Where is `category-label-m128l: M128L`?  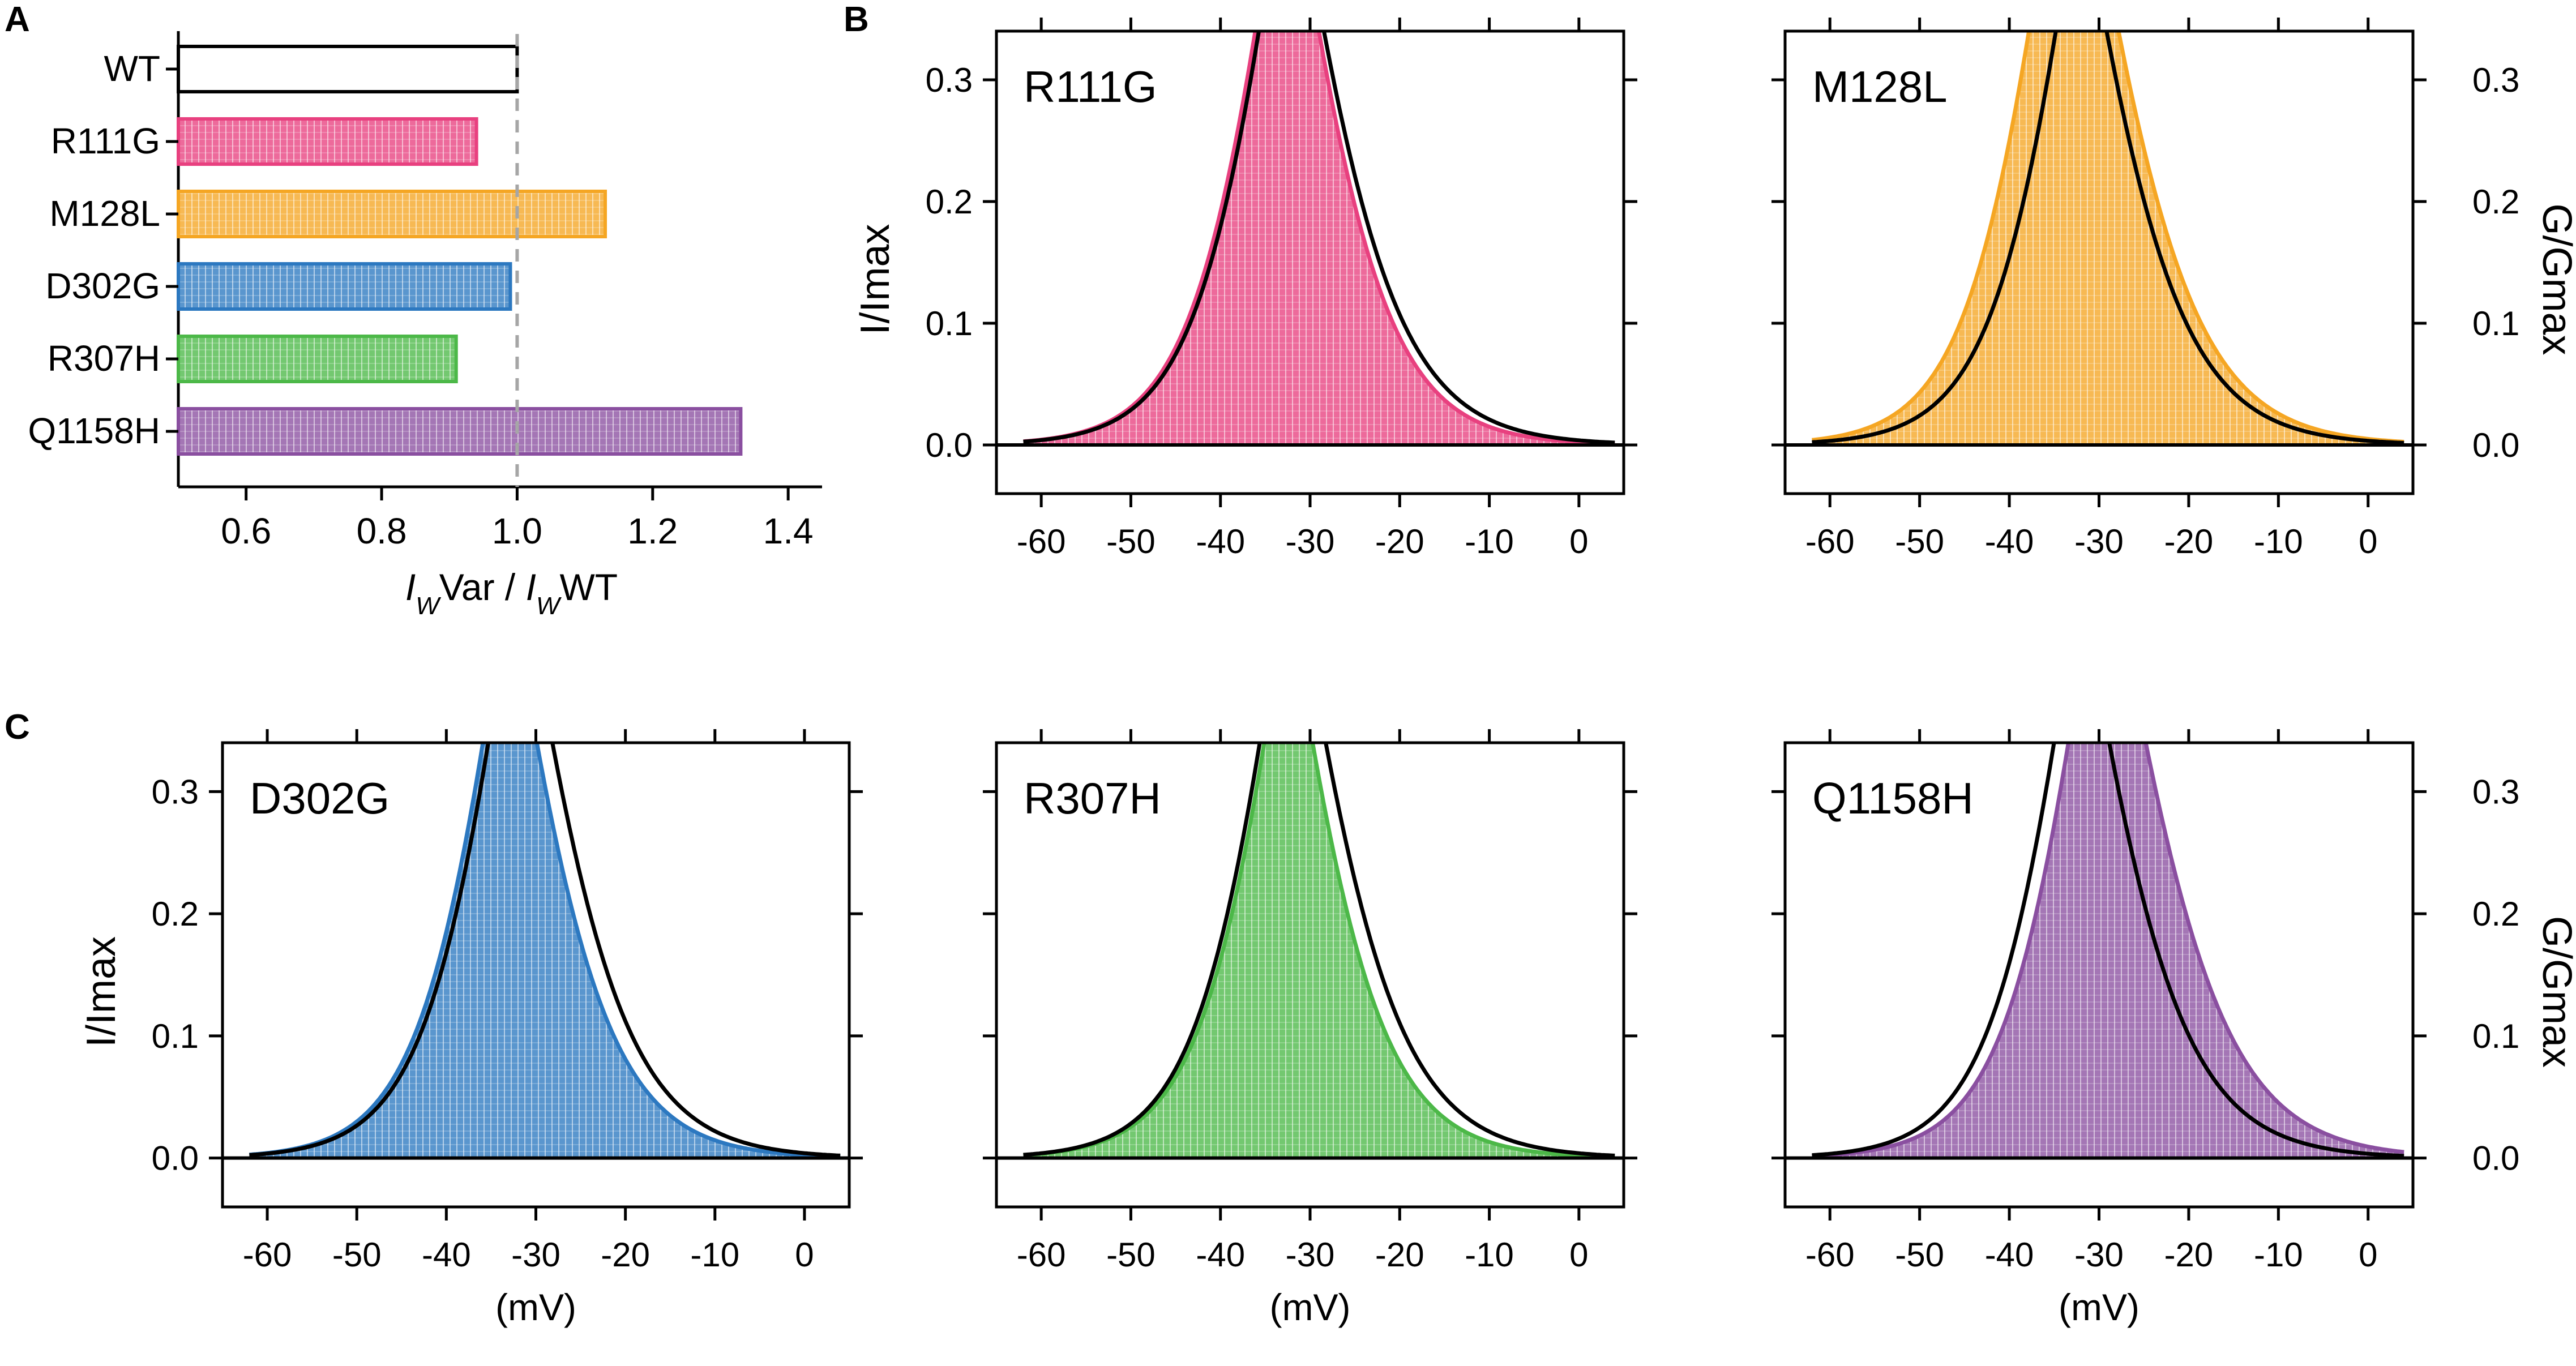
category-label-m128l: M128L is located at coordinates (104, 213).